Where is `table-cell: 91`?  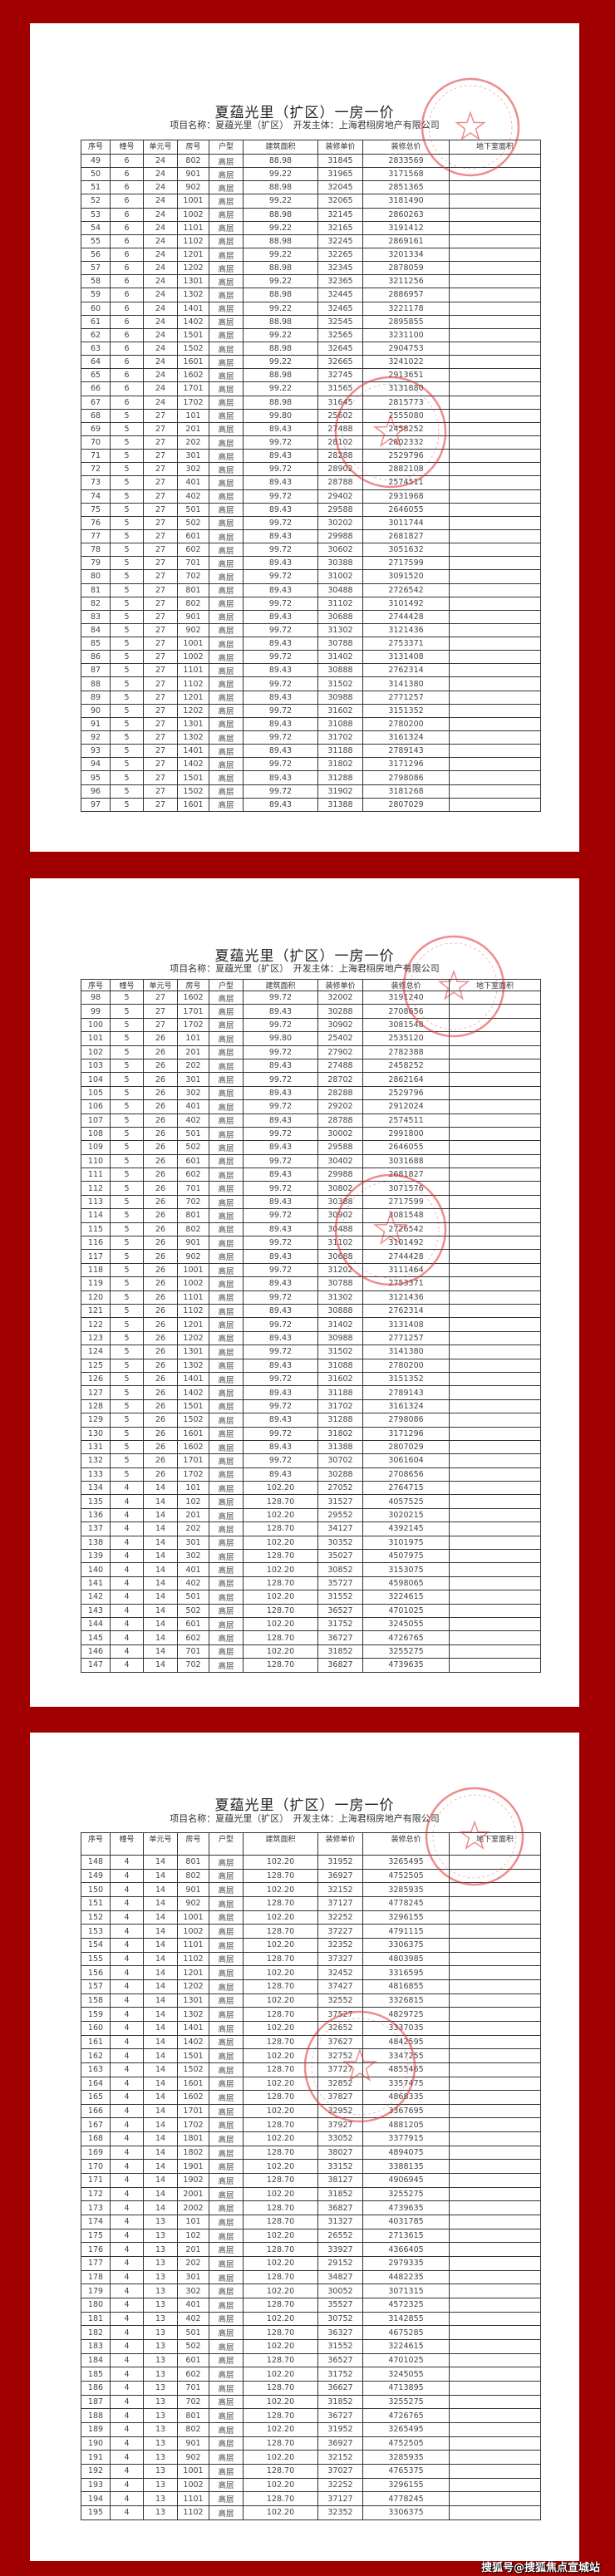
table-cell: 91 is located at coordinates (96, 724).